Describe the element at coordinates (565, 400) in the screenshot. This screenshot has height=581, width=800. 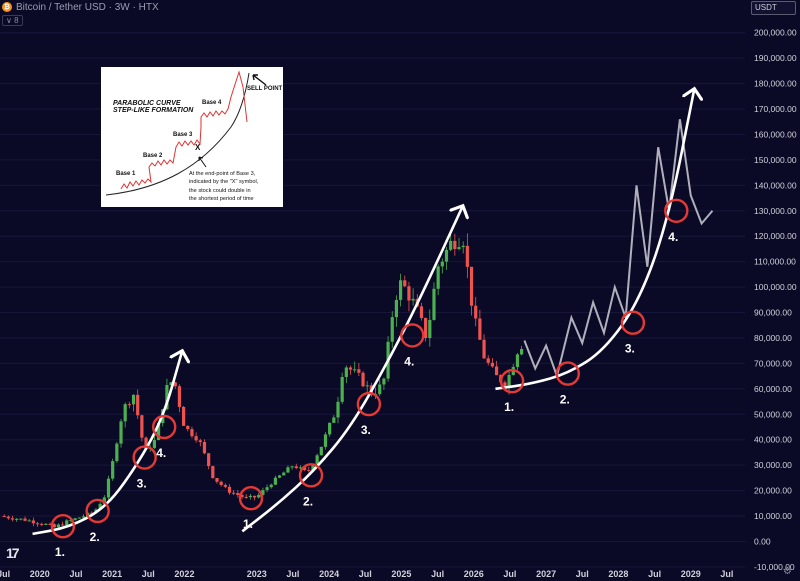
I see `base-point-label: 2.` at that location.